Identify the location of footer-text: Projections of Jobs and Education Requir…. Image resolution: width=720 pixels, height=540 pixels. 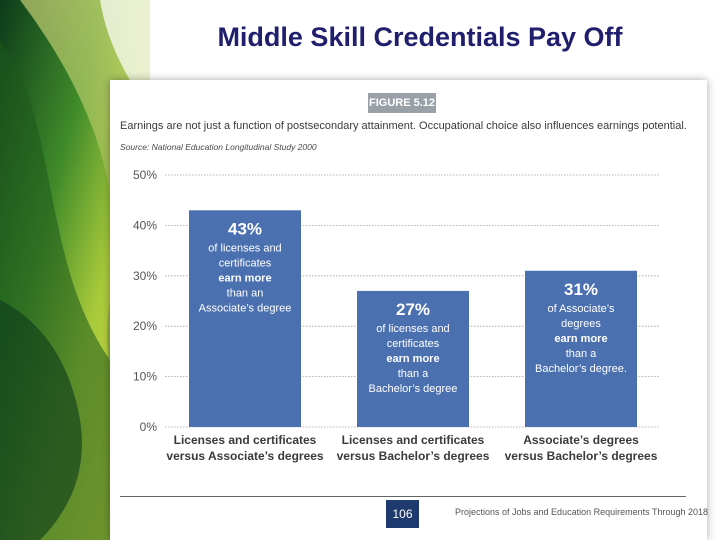
(581, 512).